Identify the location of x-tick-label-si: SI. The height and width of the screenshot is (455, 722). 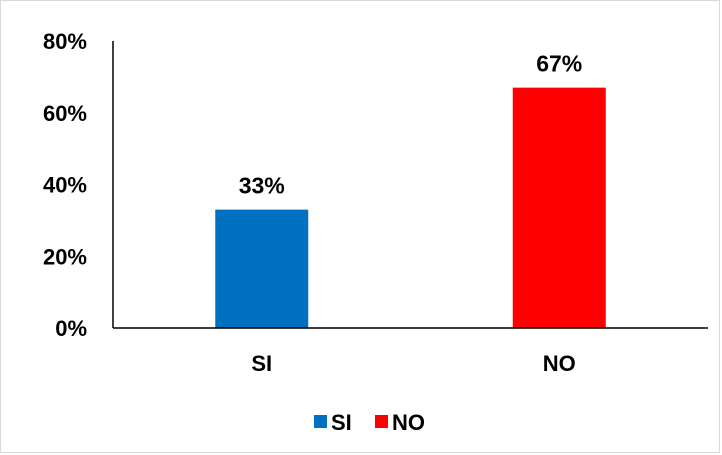
(261, 363).